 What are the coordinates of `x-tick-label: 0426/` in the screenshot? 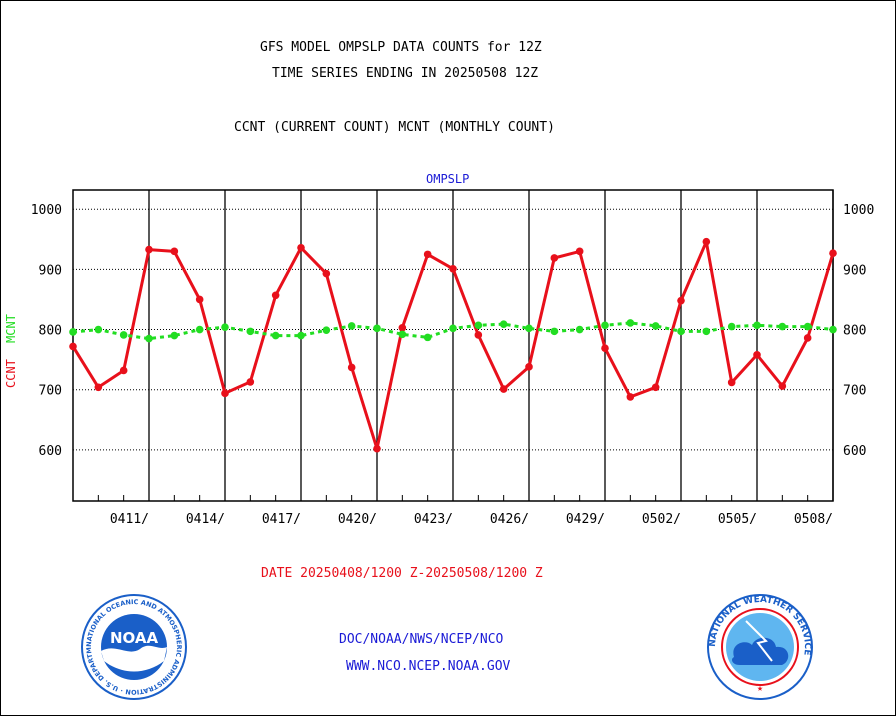 It's located at (509, 519).